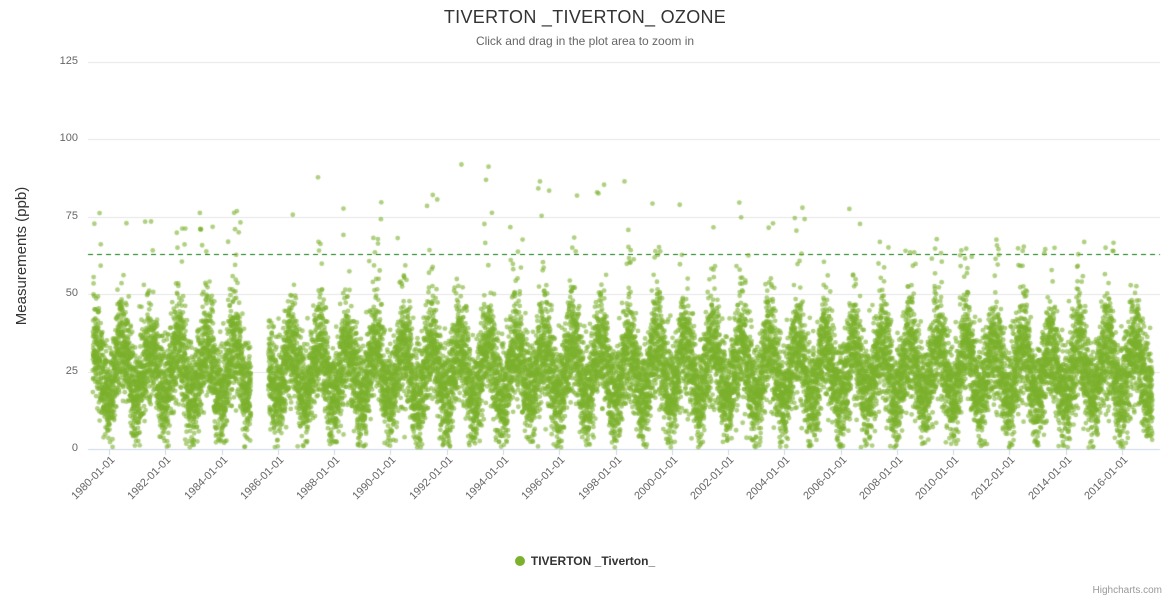 The height and width of the screenshot is (600, 1170). I want to click on legend-marker-icon, so click(519, 561).